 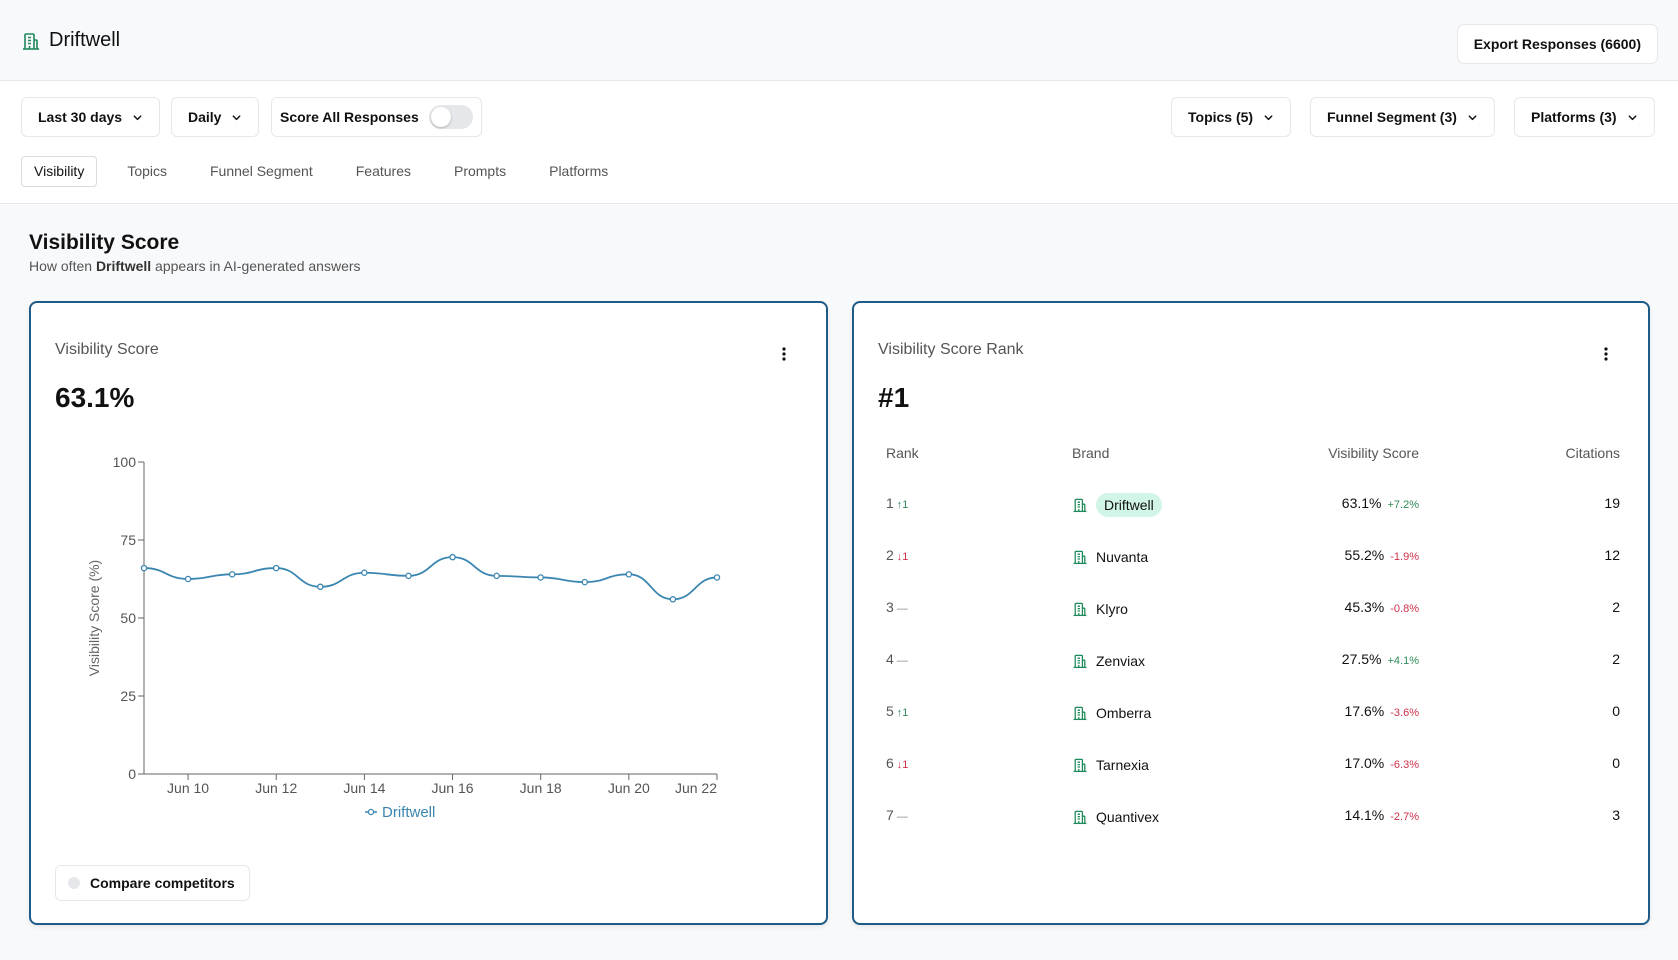 What do you see at coordinates (125, 462) in the screenshot?
I see `y-tick-label: 100` at bounding box center [125, 462].